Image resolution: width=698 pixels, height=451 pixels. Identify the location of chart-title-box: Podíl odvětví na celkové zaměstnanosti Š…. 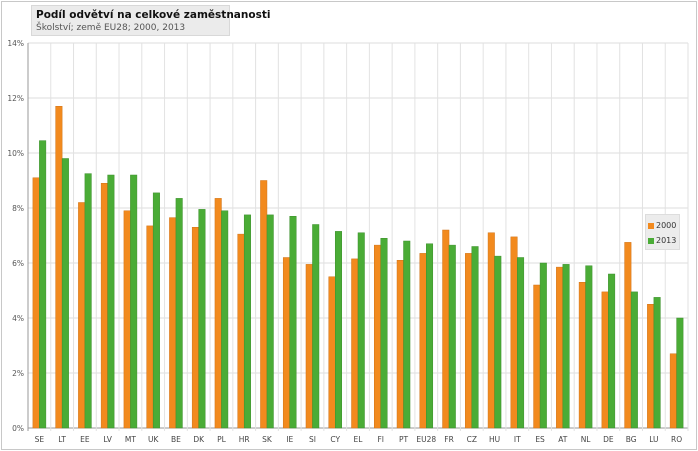
(151, 20).